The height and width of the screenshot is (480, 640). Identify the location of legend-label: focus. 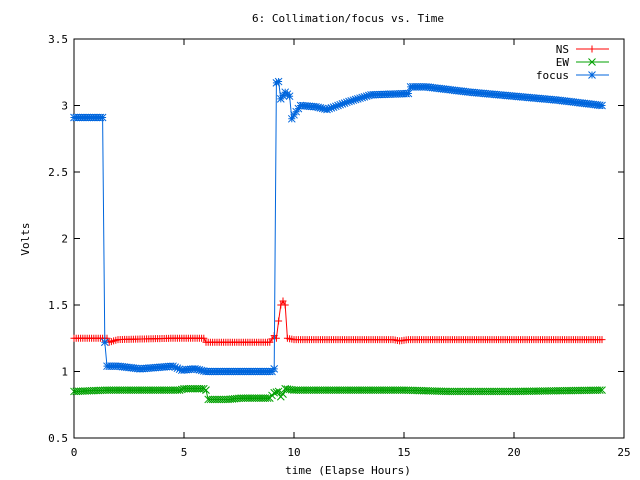
(552, 75).